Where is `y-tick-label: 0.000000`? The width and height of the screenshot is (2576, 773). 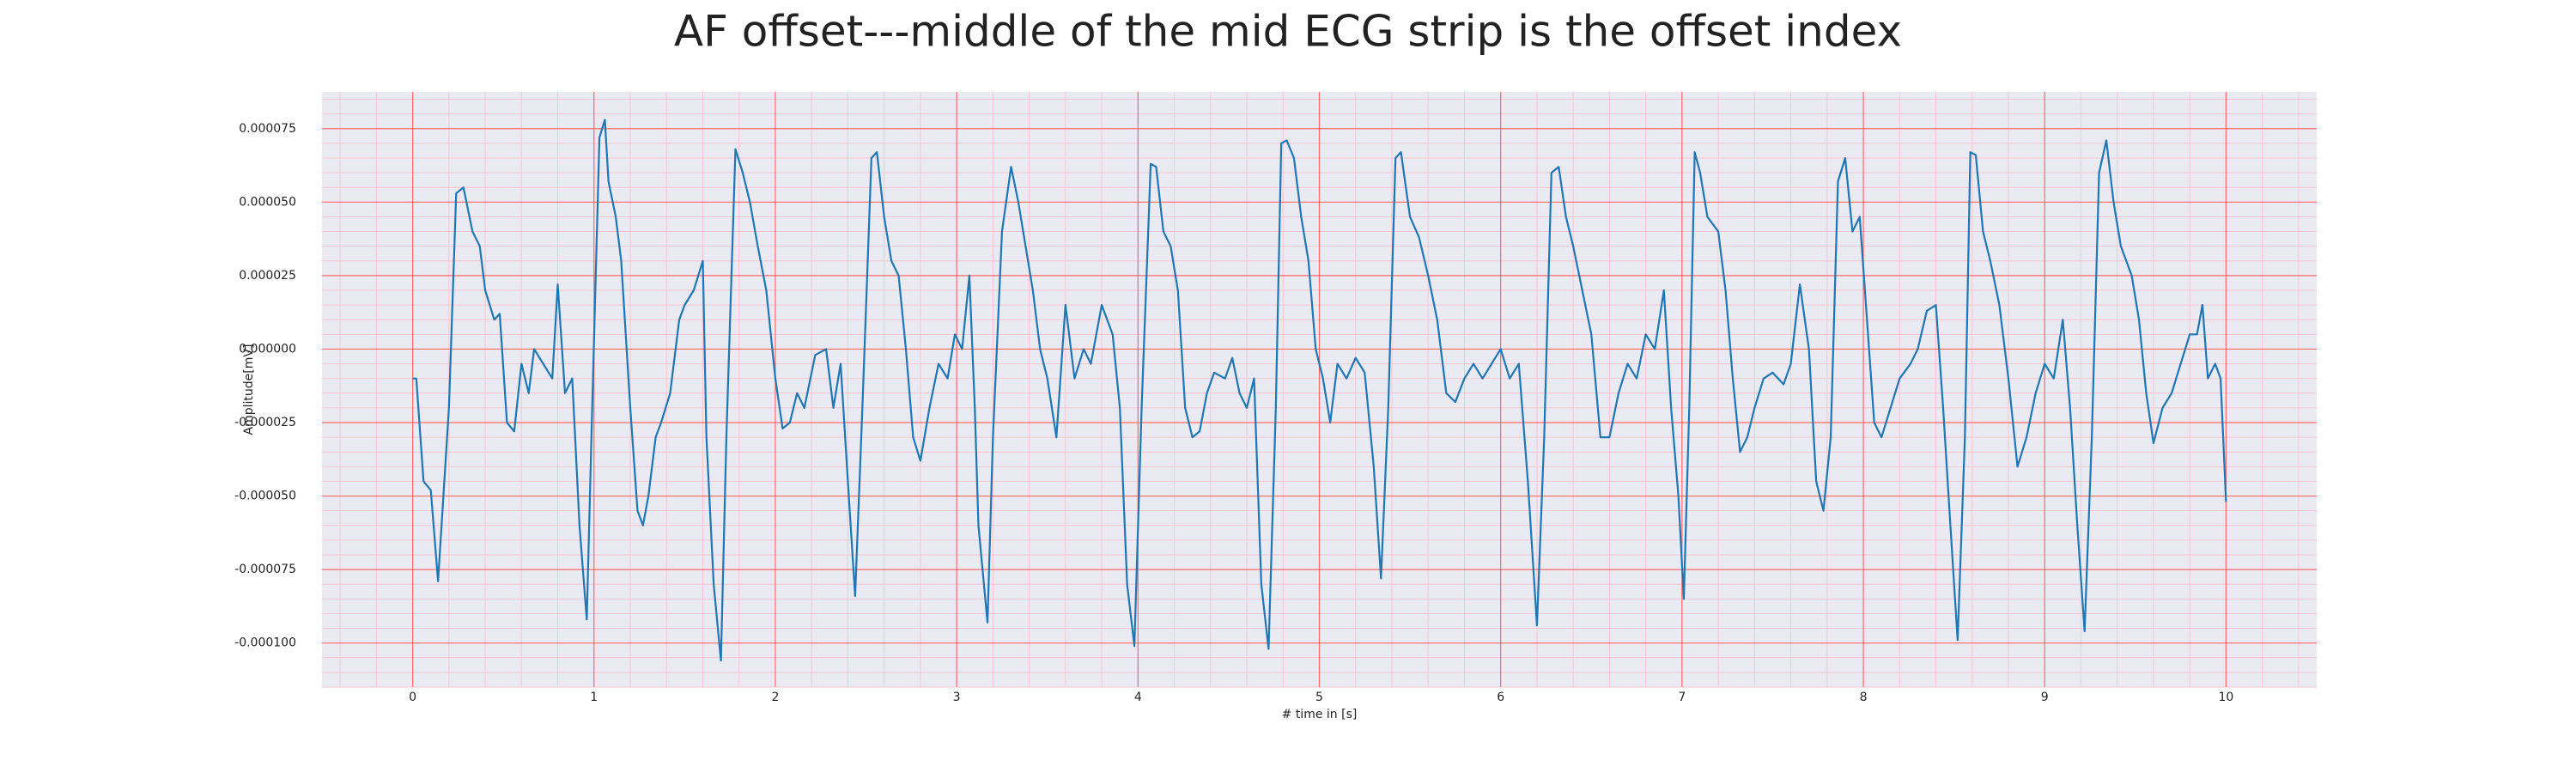 y-tick-label: 0.000000 is located at coordinates (268, 349).